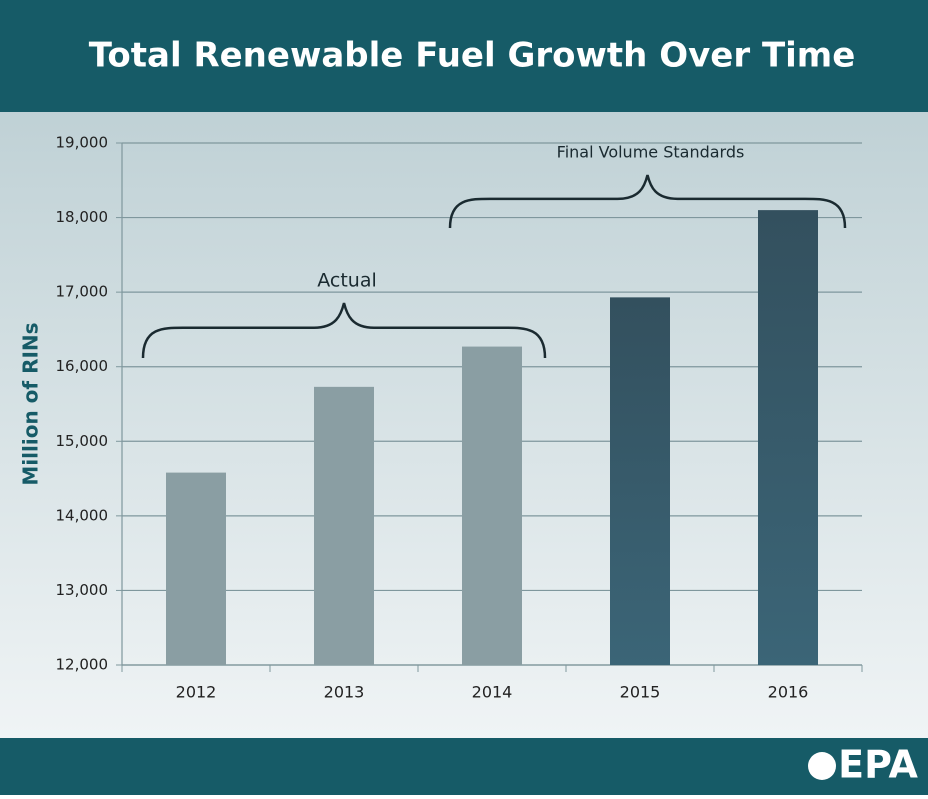 Image resolution: width=928 pixels, height=799 pixels. I want to click on chart-title: Total Renewable Fuel Growth Over Time, so click(472, 56).